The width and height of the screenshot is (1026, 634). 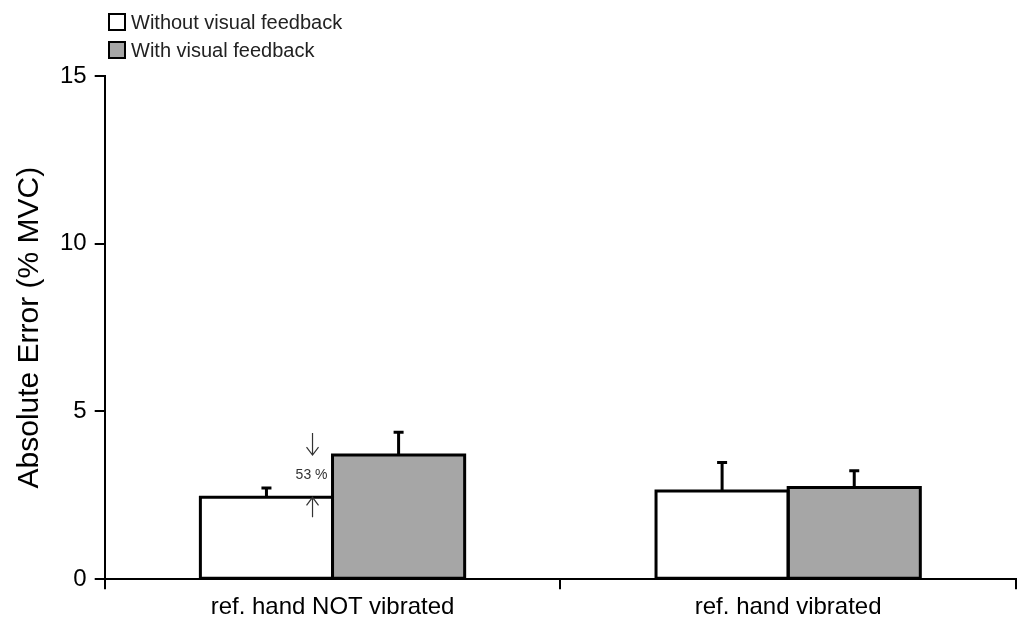 What do you see at coordinates (788, 606) in the screenshot?
I see `x-tick-label: ref. hand vibrated` at bounding box center [788, 606].